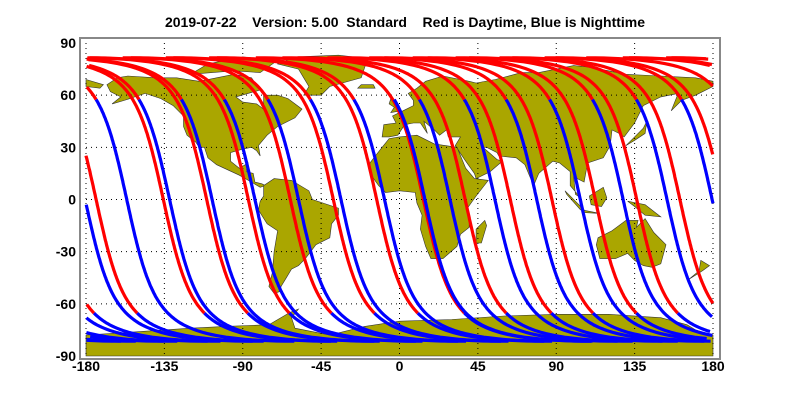 The image size is (800, 405). Describe the element at coordinates (94, 84) in the screenshot. I see `land-chukotka` at that location.